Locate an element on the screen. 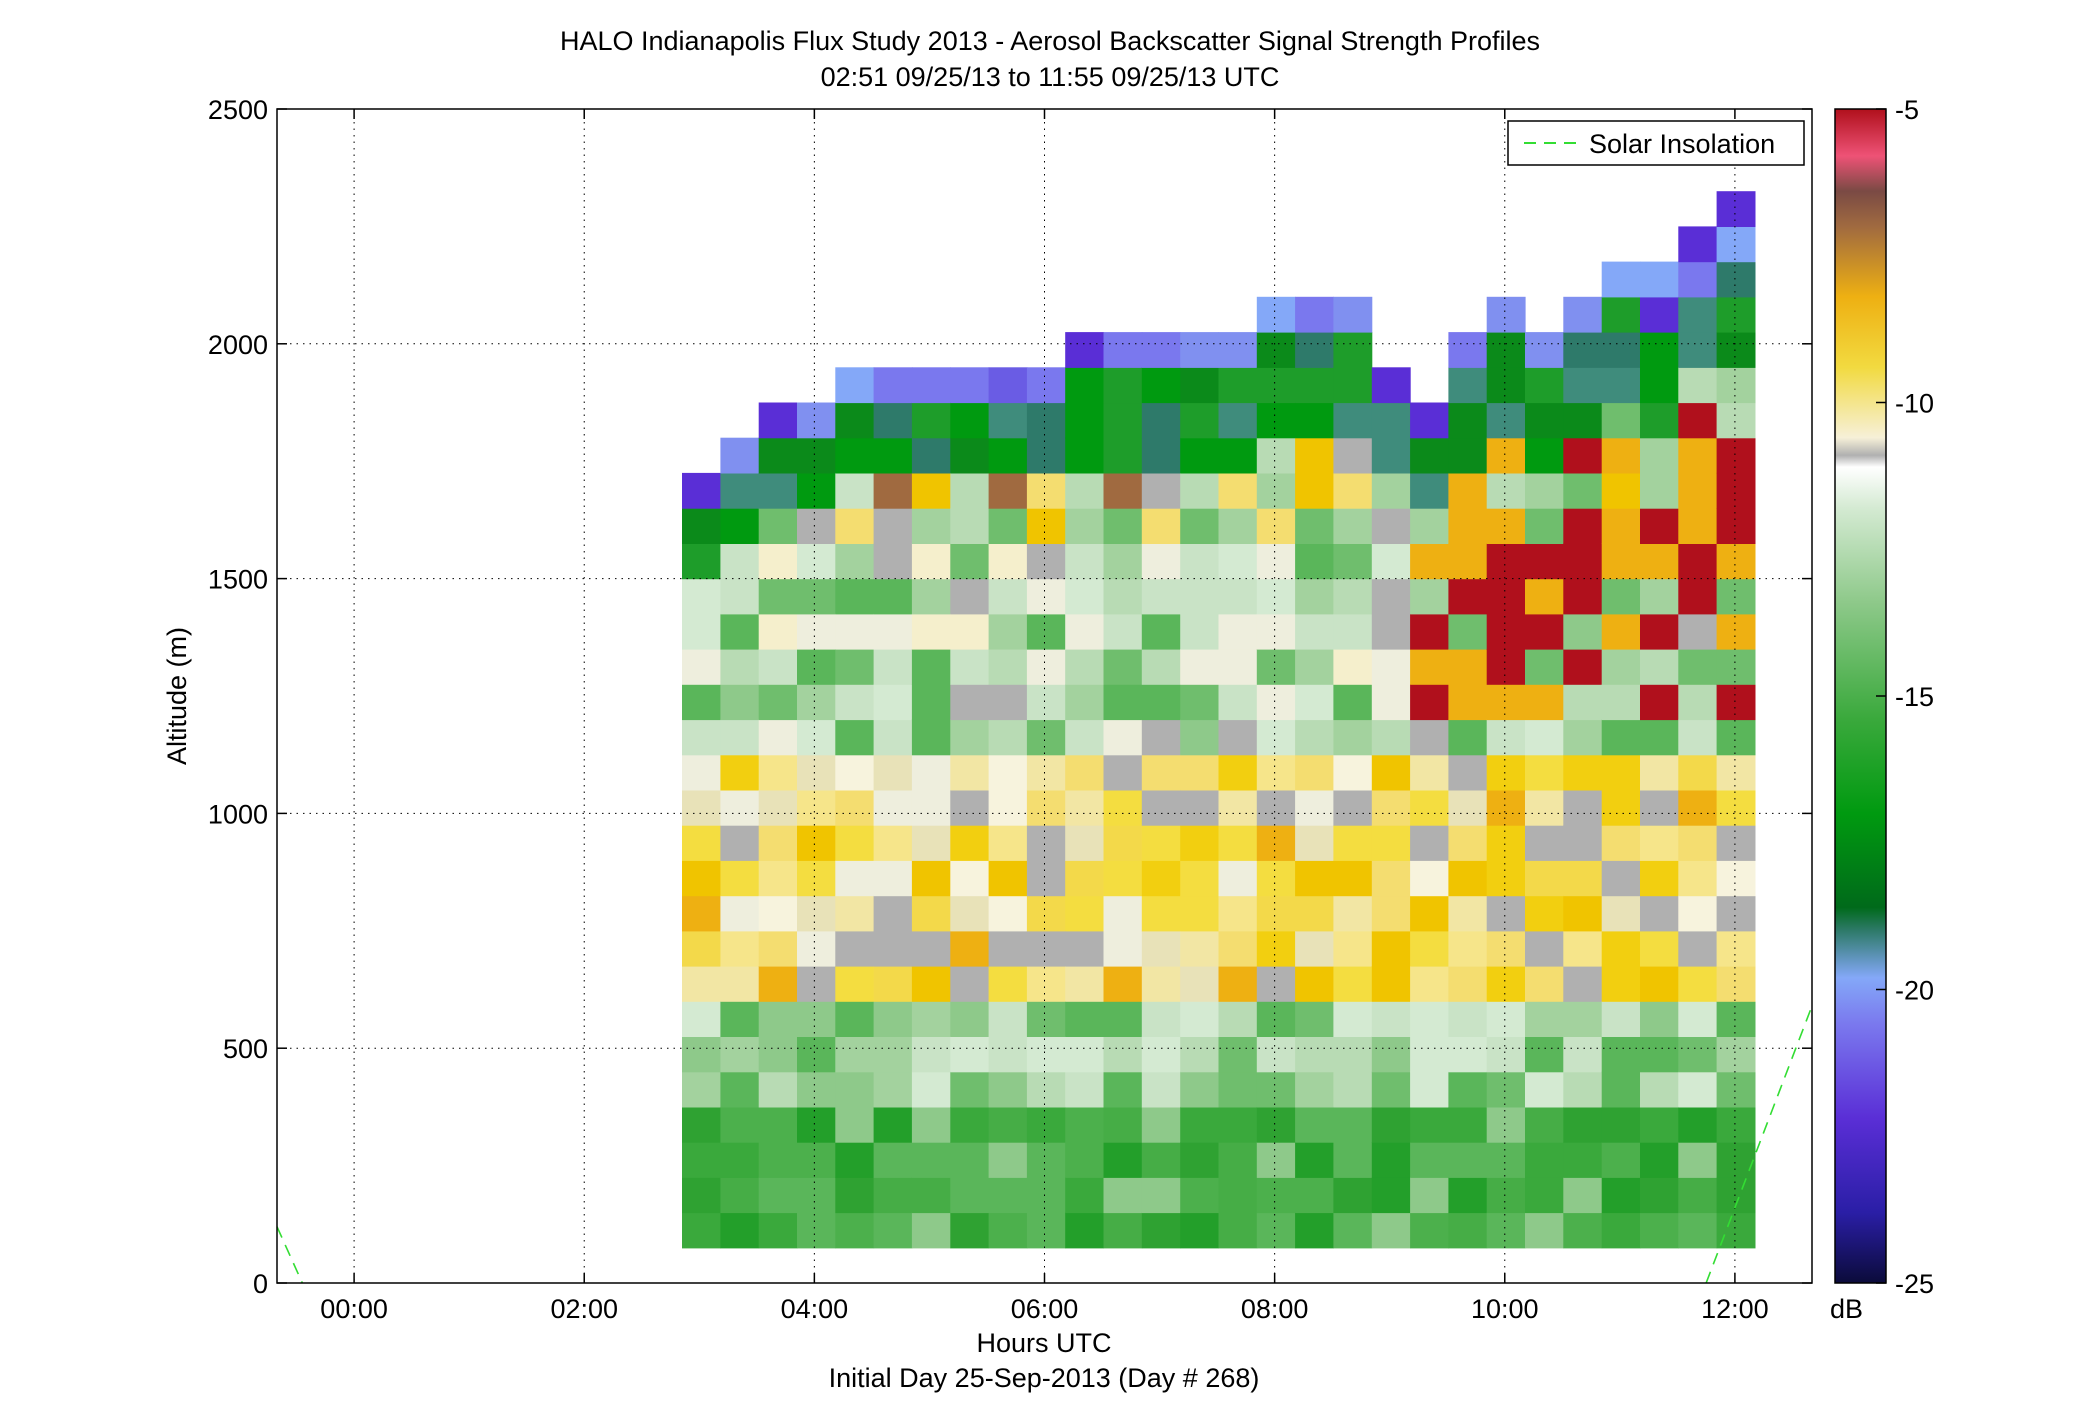 Image resolution: width=2098 pixels, height=1425 pixels. x-tick-label: 12:00 is located at coordinates (1735, 1309).